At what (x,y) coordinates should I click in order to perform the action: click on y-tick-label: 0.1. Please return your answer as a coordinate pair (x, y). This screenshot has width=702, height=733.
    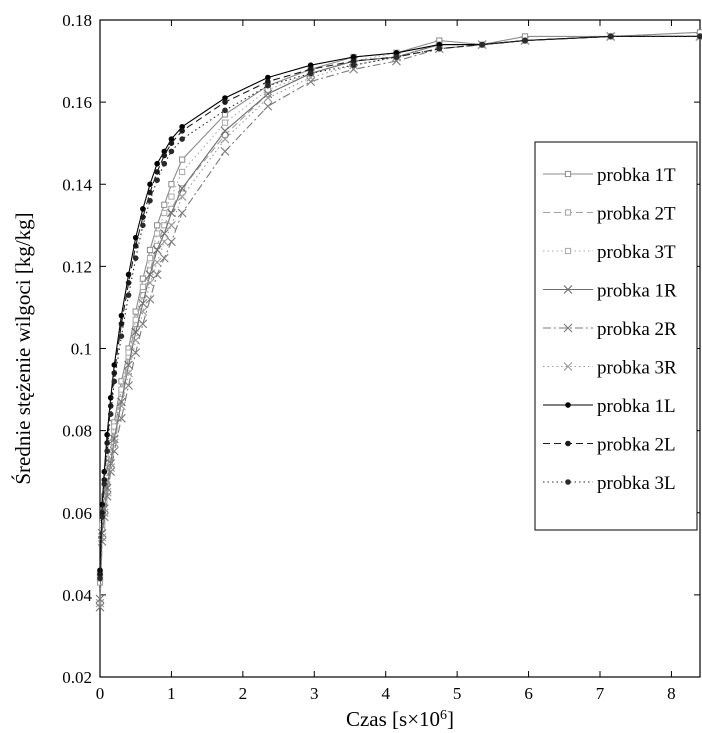
    Looking at the image, I should click on (81, 349).